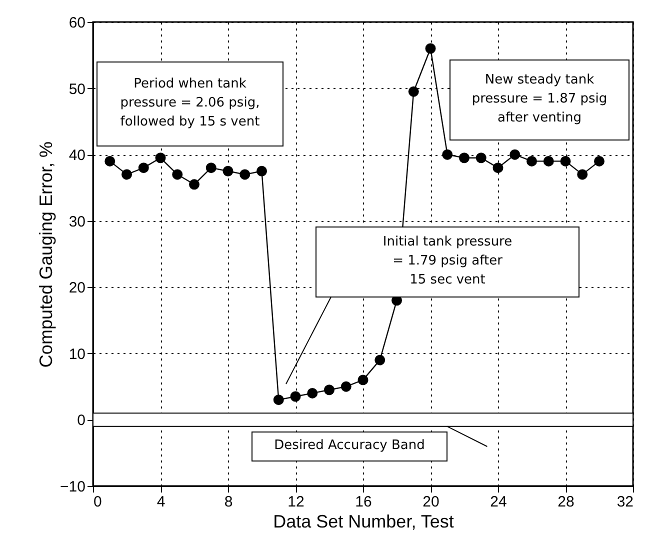  What do you see at coordinates (77, 155) in the screenshot?
I see `y-tick-label: 40` at bounding box center [77, 155].